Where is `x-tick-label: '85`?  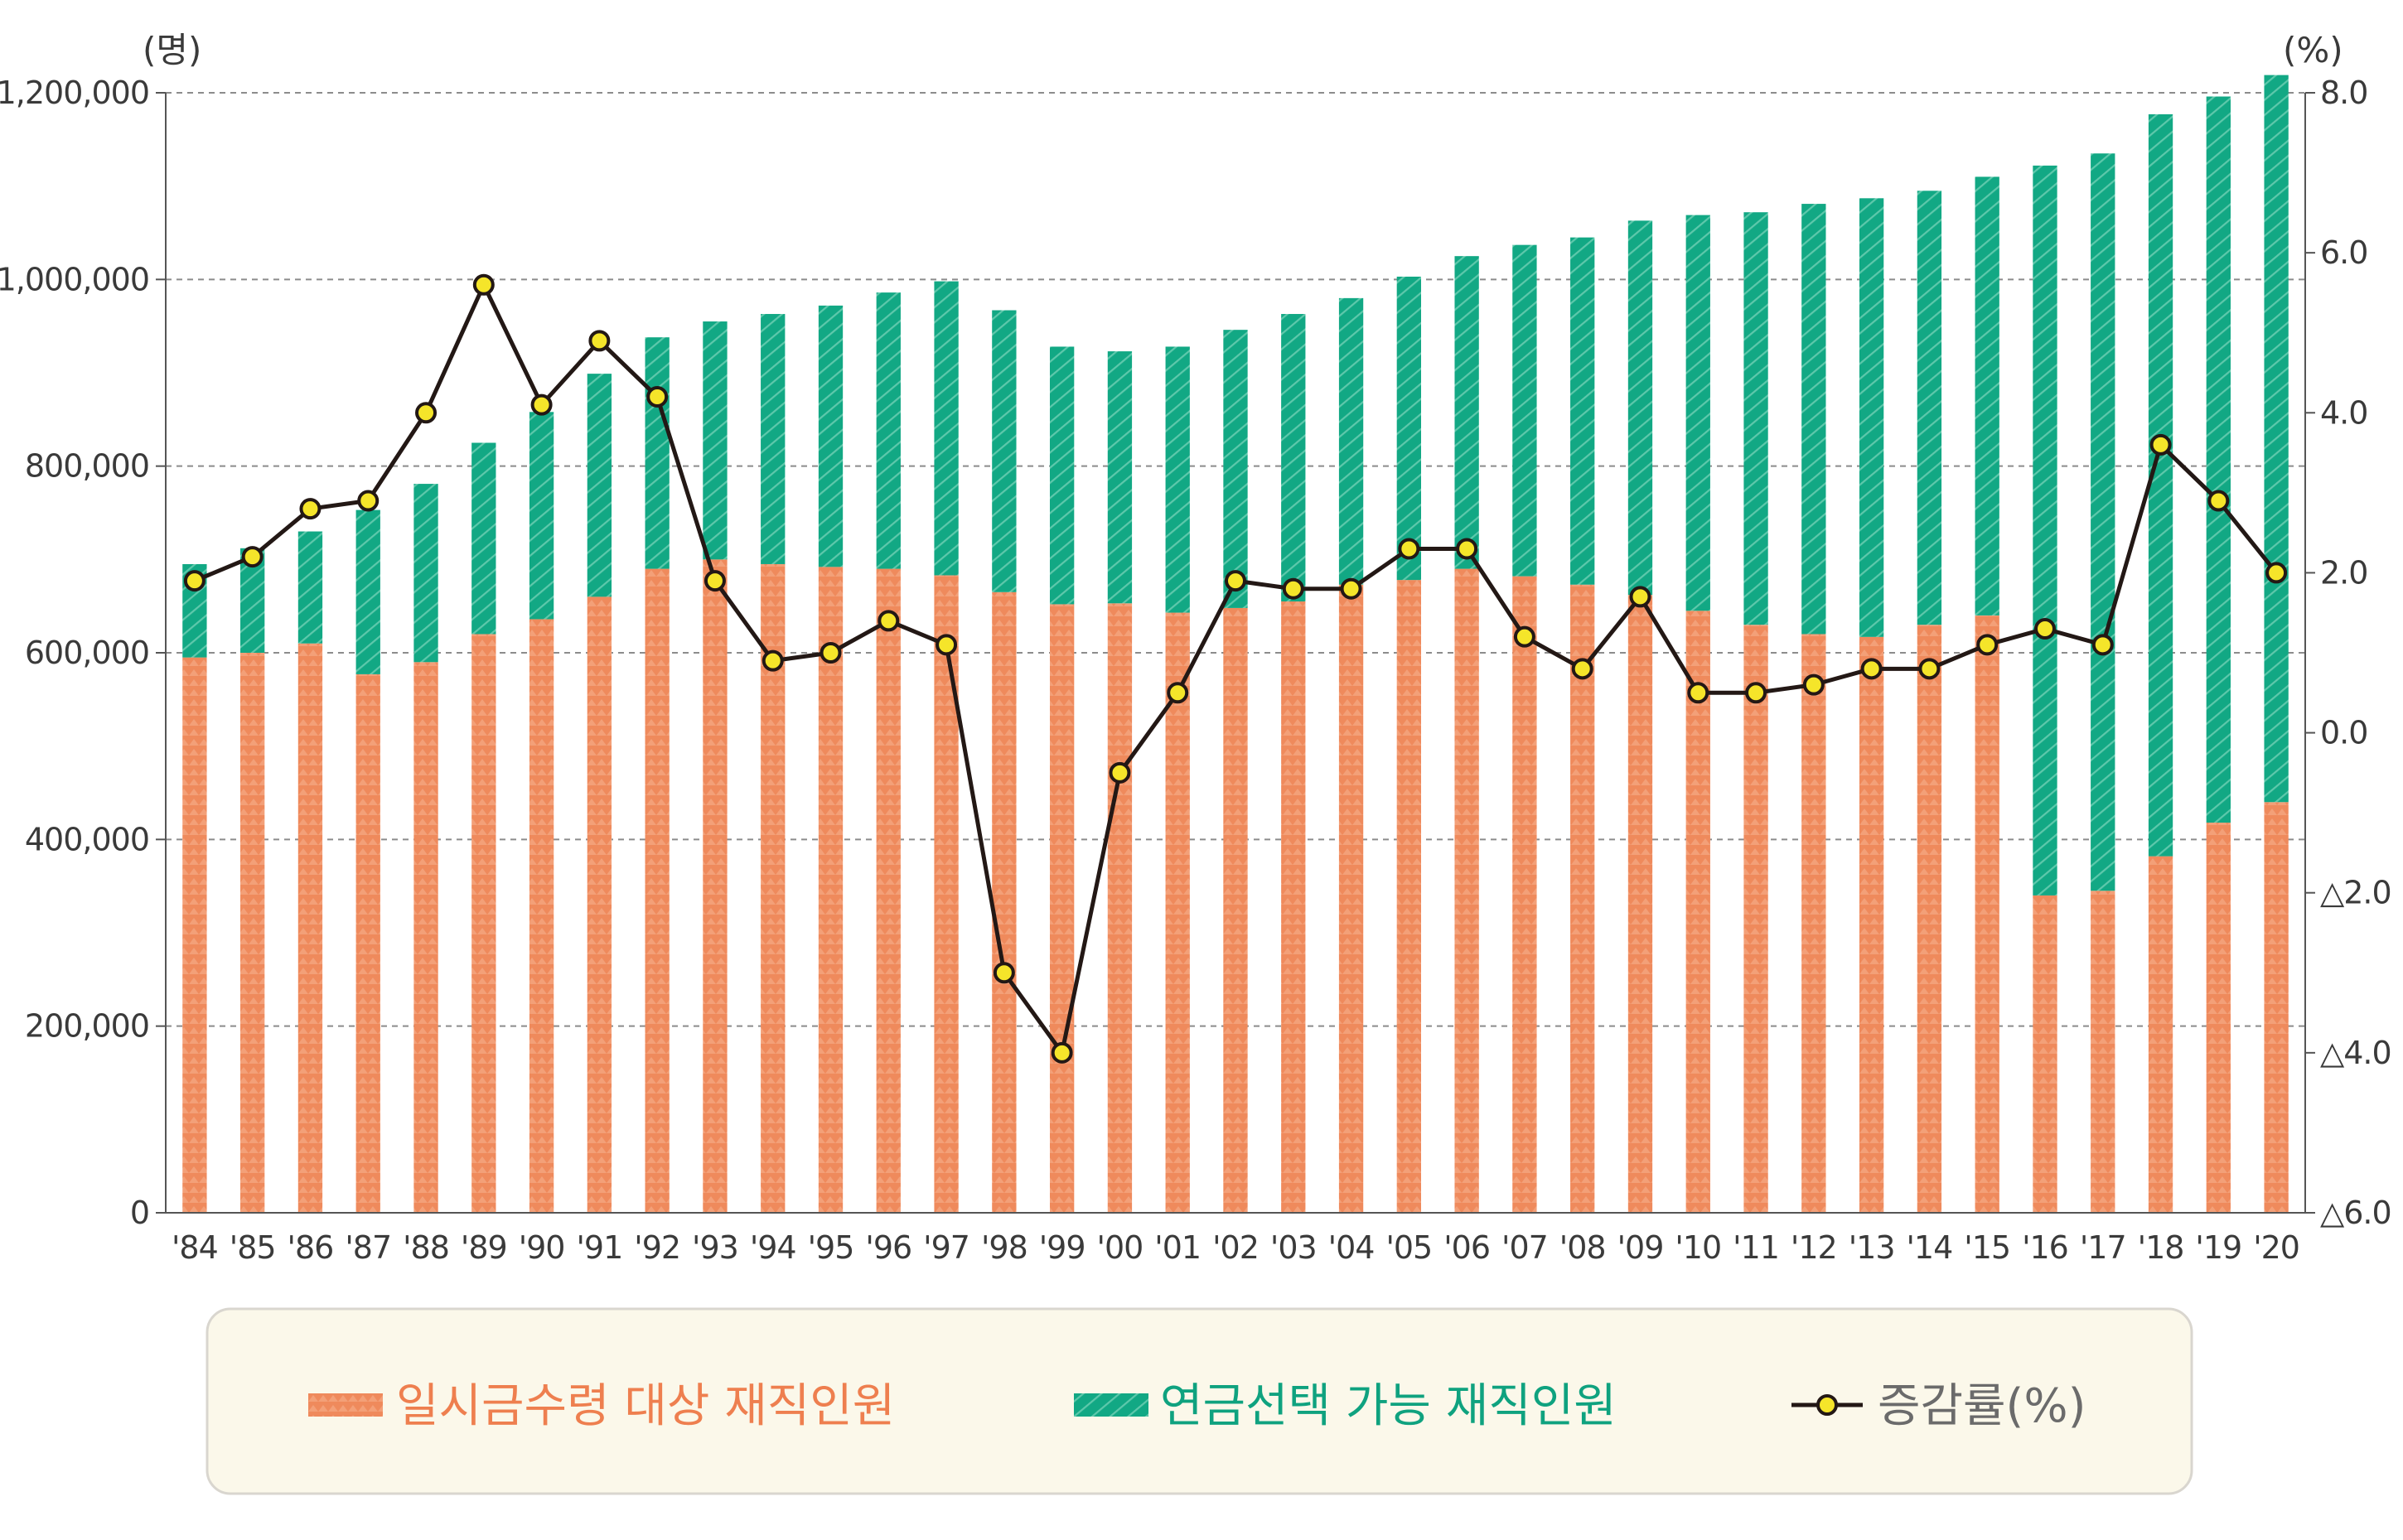 x-tick-label: '85 is located at coordinates (253, 1247).